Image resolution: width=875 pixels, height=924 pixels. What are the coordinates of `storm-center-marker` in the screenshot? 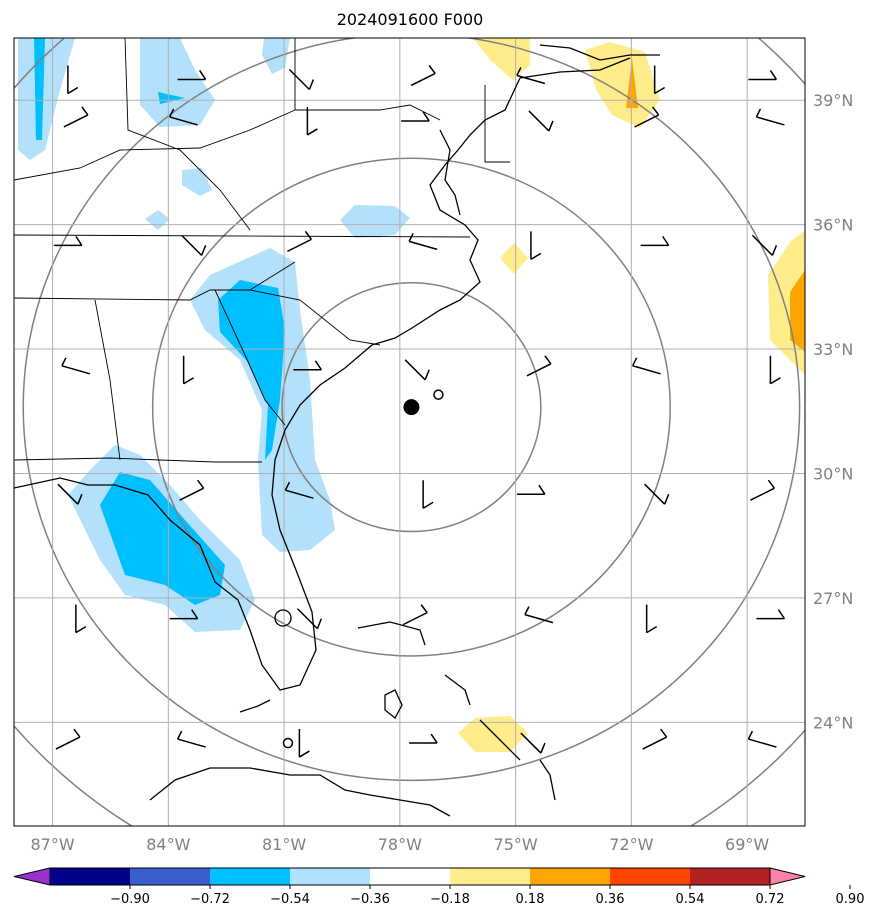 It's located at (411, 407).